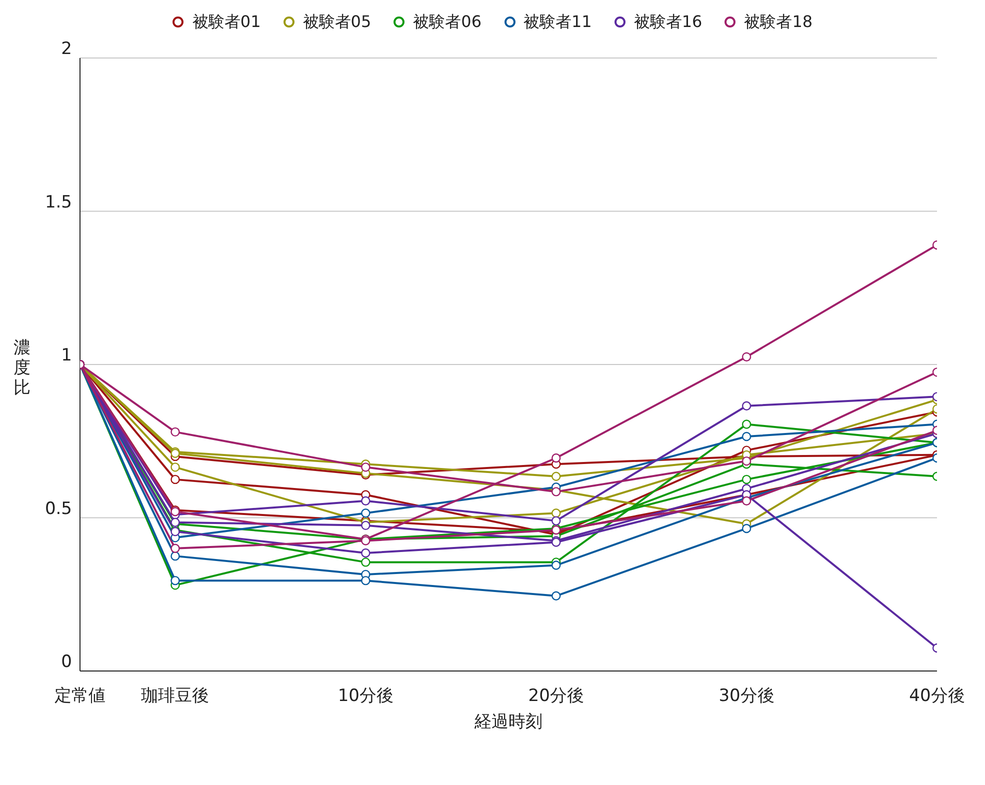 This screenshot has height=785, width=985. I want to click on x-tick-label: 40分後, so click(937, 696).